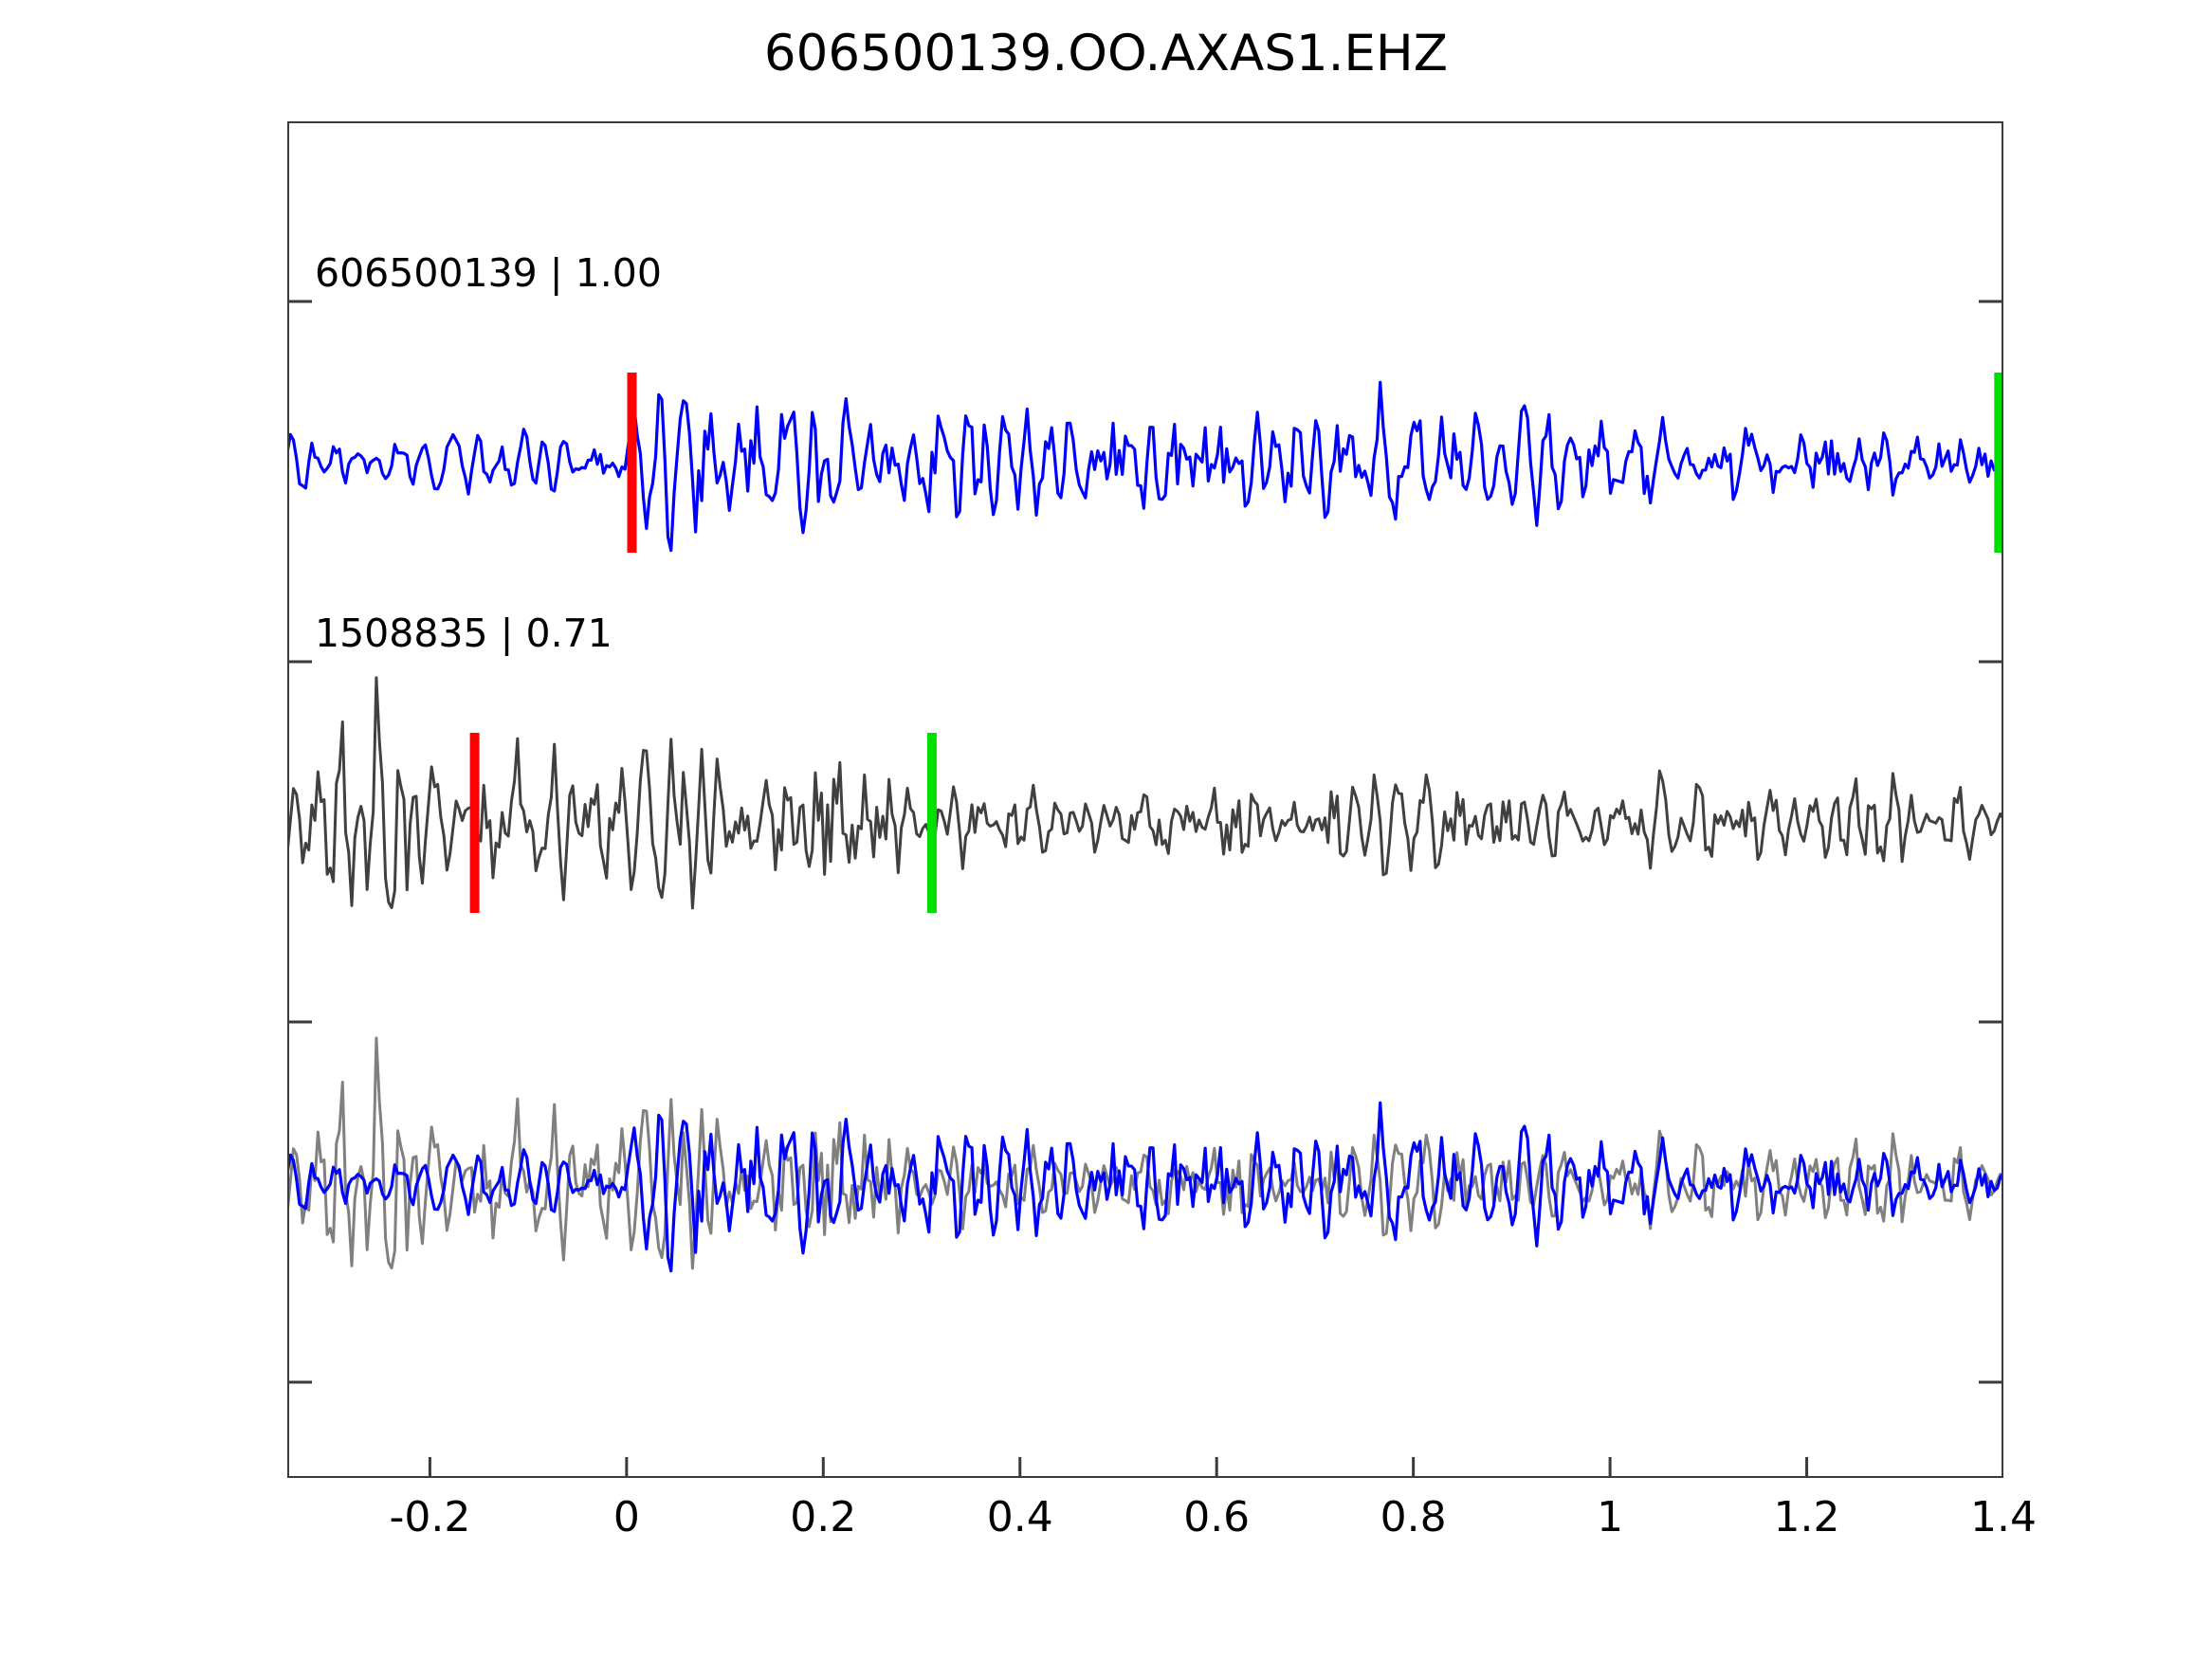 The image size is (2212, 1659). What do you see at coordinates (626, 1517) in the screenshot?
I see `x-tick-label: 0` at bounding box center [626, 1517].